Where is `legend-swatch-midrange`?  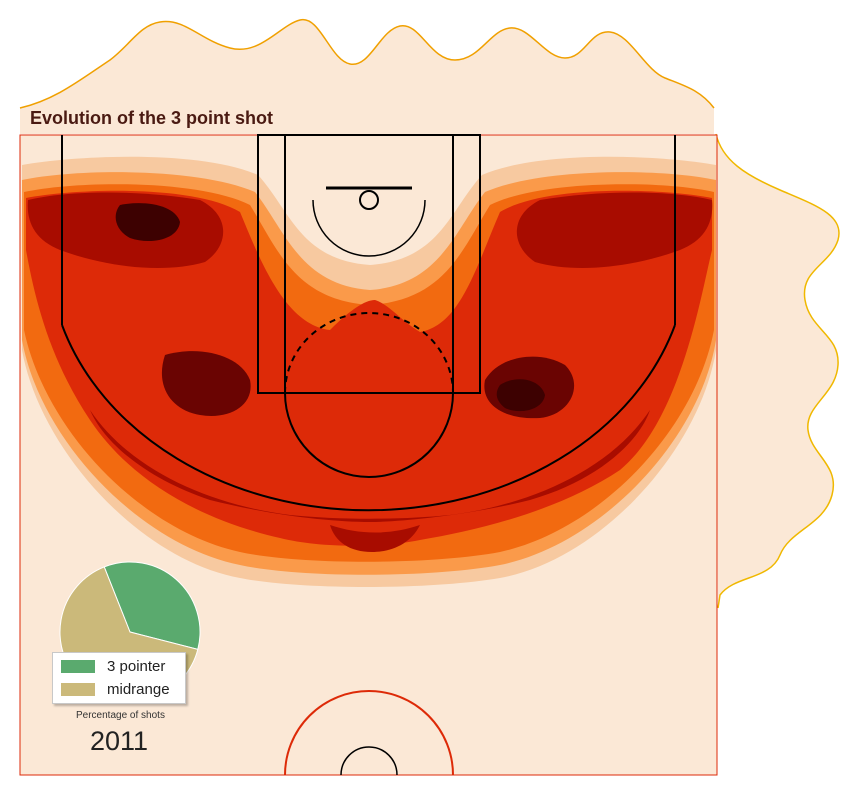 legend-swatch-midrange is located at coordinates (78, 689).